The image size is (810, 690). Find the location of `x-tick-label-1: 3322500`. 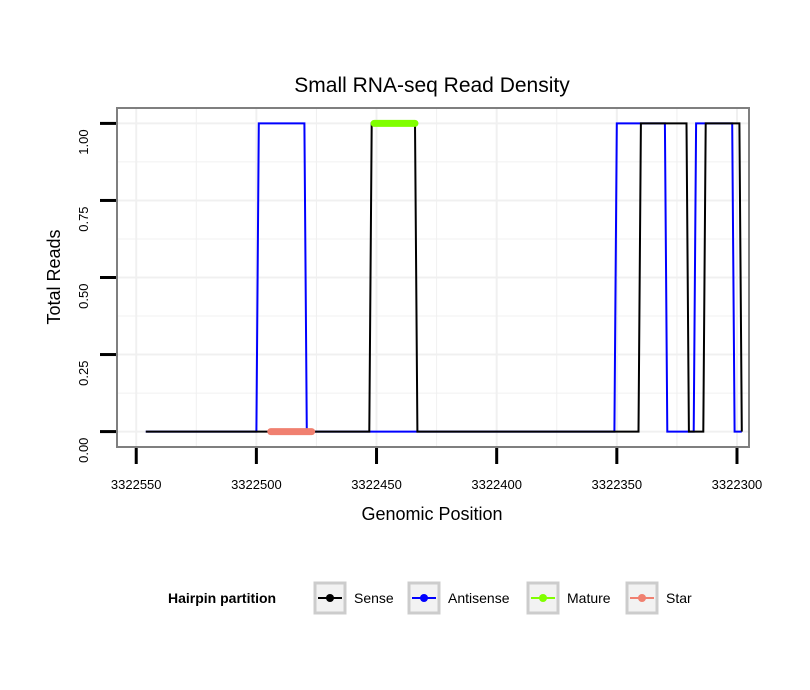

x-tick-label-1: 3322500 is located at coordinates (256, 484).